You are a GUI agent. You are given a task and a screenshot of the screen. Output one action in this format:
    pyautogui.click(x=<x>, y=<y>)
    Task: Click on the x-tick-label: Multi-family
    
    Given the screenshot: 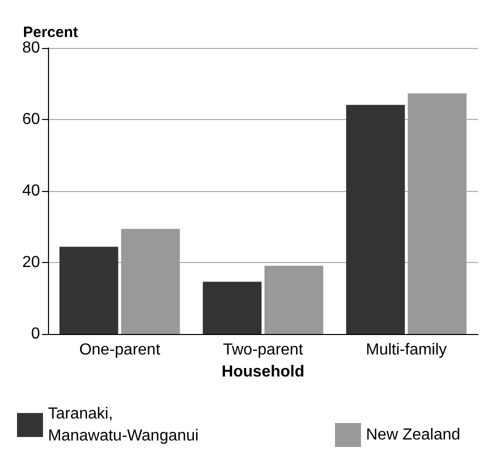 What is the action you would take?
    pyautogui.click(x=406, y=350)
    